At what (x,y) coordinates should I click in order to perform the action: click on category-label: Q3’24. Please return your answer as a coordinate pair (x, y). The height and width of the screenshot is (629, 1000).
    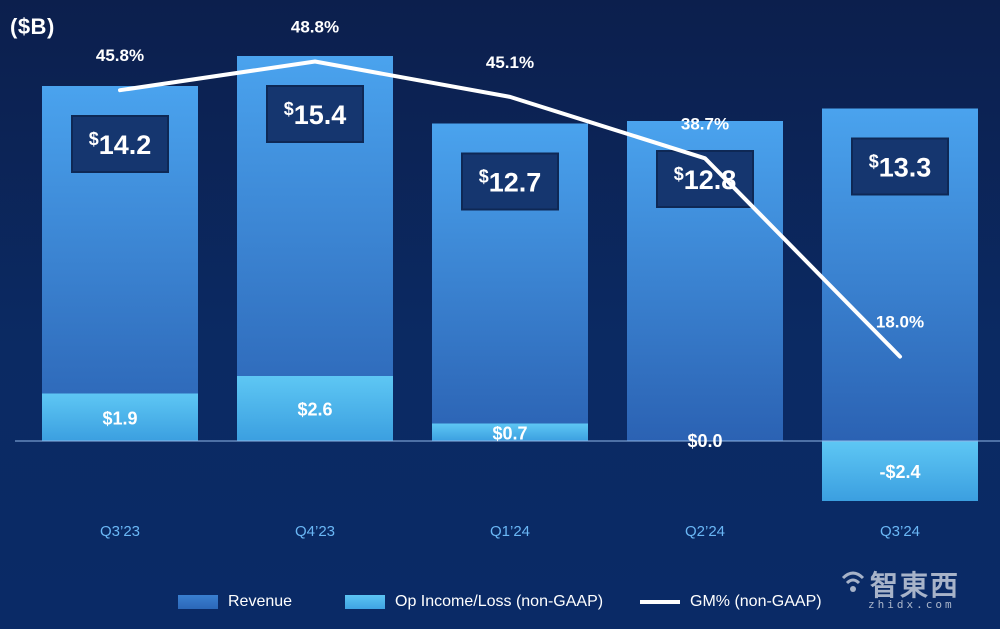
    Looking at the image, I should click on (900, 531).